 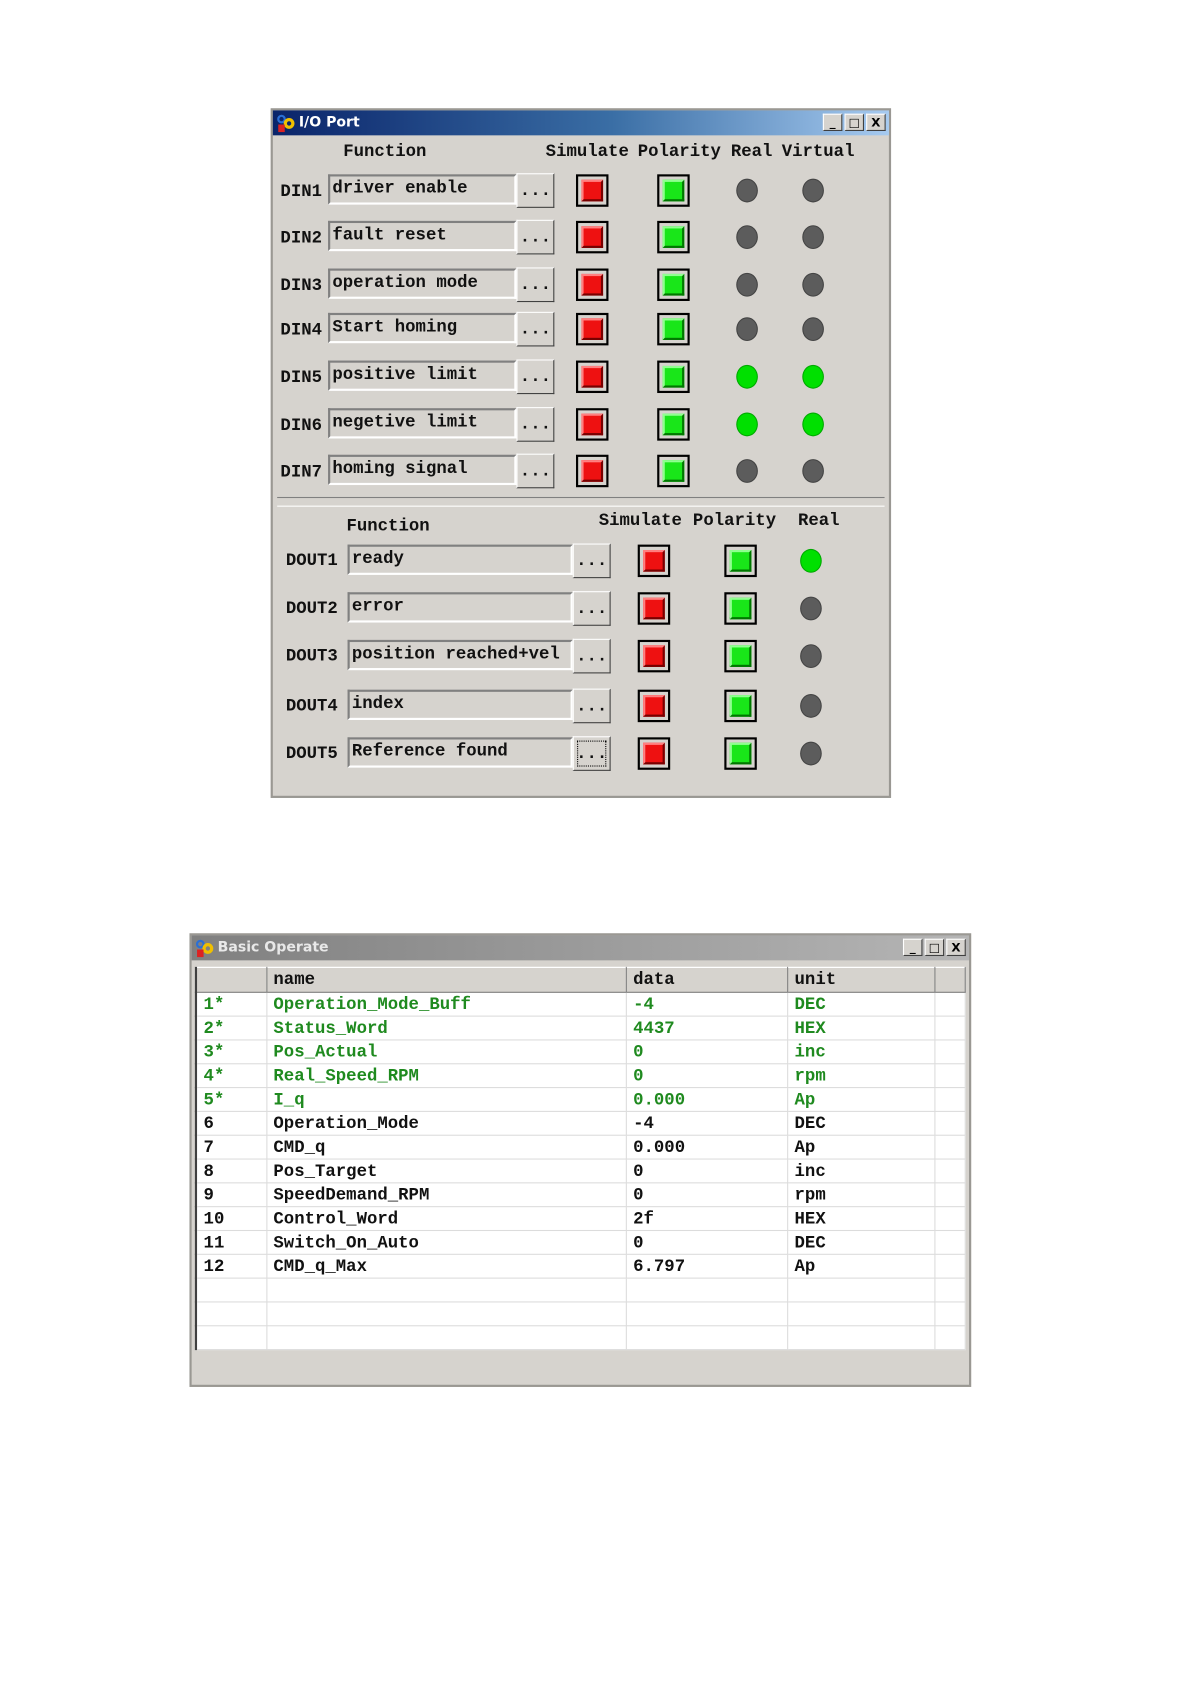 I want to click on dout-function-field: error, so click(x=460, y=607).